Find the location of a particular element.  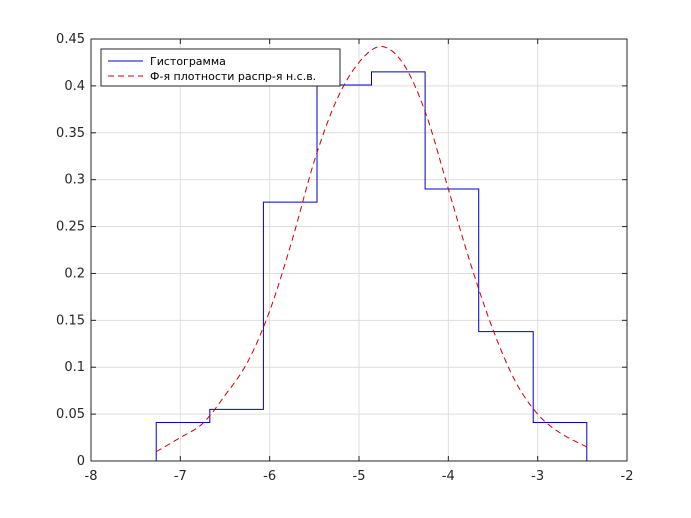

y-tick-label: 0.05 is located at coordinates (70, 414).